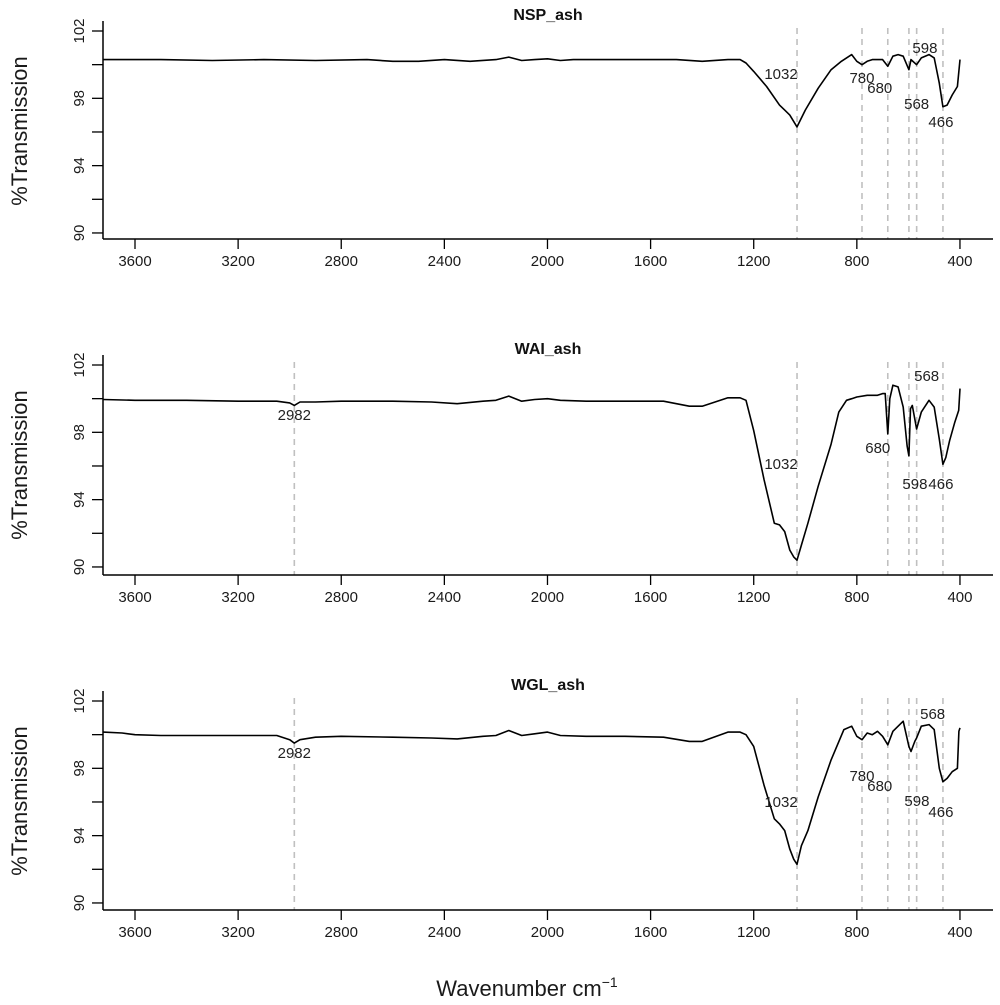 Image resolution: width=1000 pixels, height=1005 pixels. I want to click on x-axis-label-text: Wavenumber cm, so click(518, 988).